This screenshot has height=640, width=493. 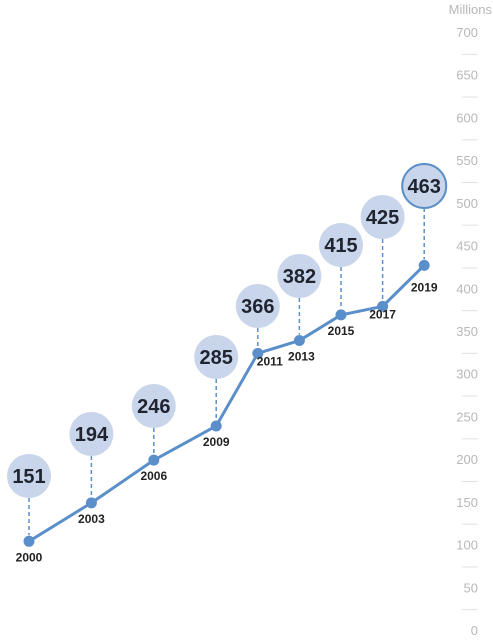 I want to click on x-tick-label: 2019, so click(x=424, y=287).